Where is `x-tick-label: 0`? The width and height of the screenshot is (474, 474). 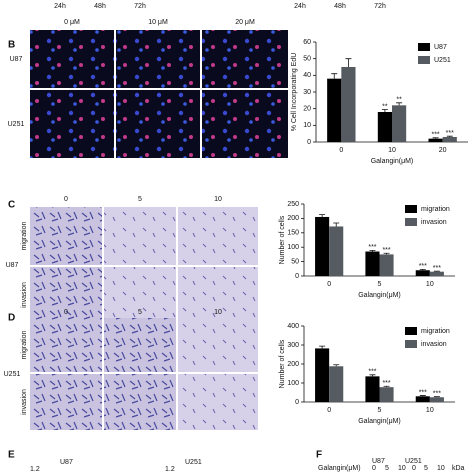
x-tick-label: 0 is located at coordinates (329, 410).